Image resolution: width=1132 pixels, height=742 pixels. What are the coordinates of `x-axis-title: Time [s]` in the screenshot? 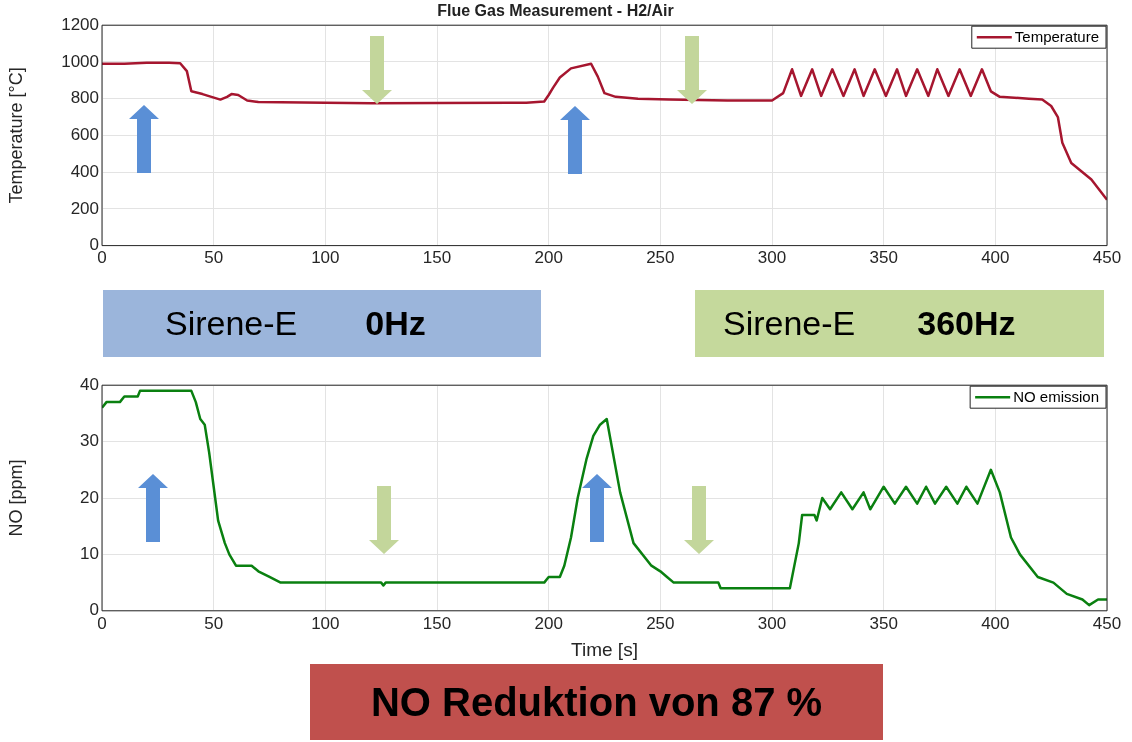 It's located at (604, 649).